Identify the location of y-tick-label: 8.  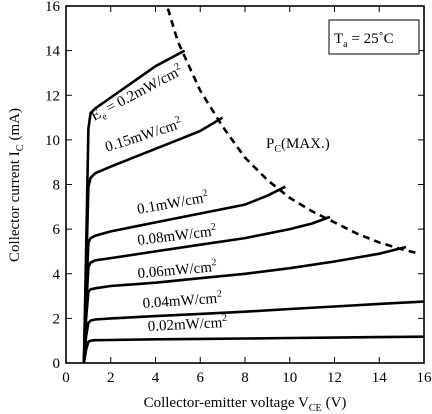
(57, 186).